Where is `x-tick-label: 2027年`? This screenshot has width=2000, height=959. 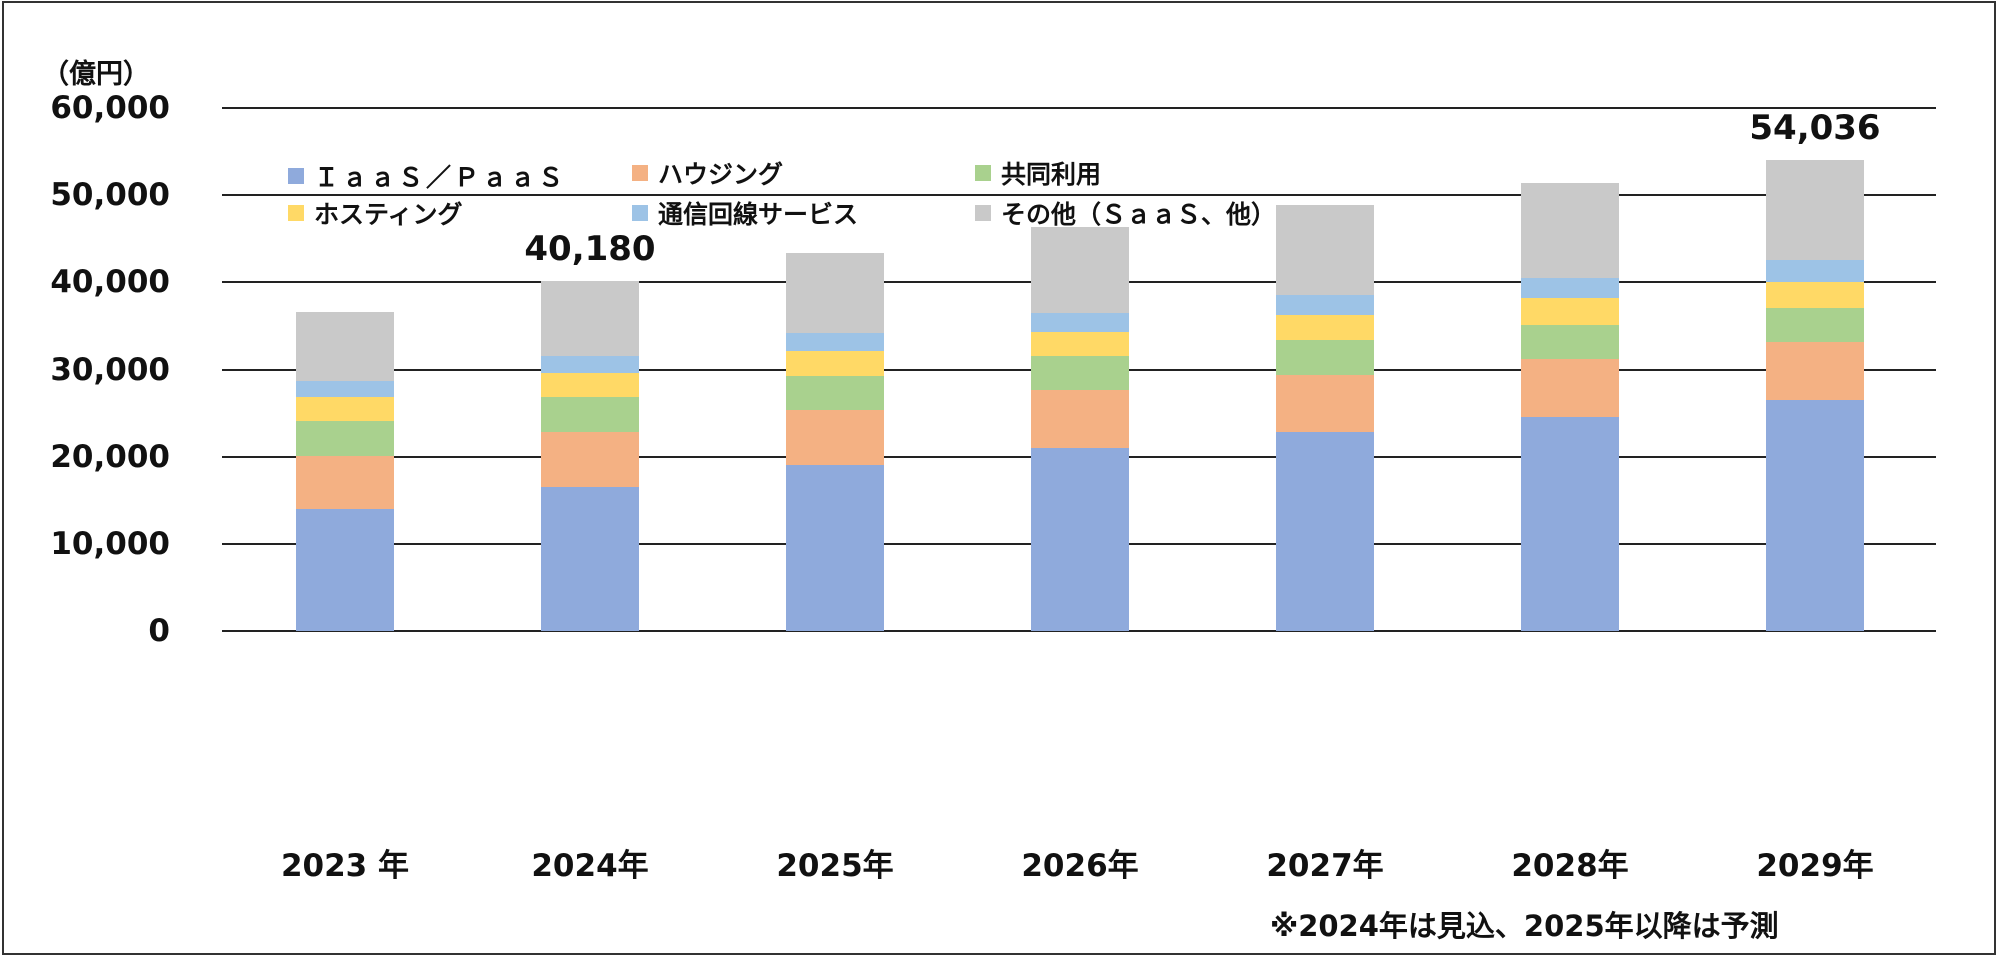 x-tick-label: 2027年 is located at coordinates (1325, 866).